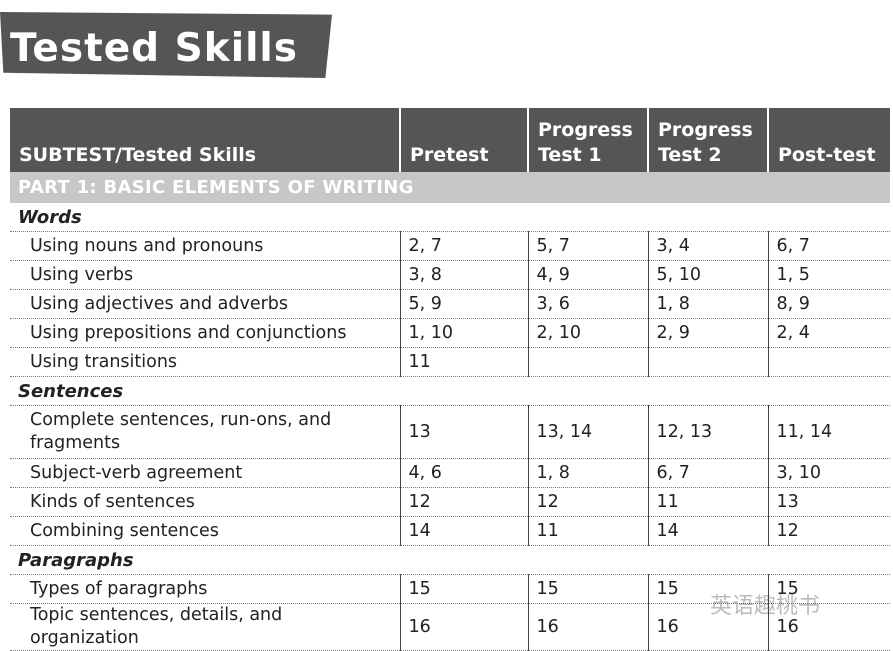  What do you see at coordinates (828, 432) in the screenshot?
I see `post-test-cell: 11, 14` at bounding box center [828, 432].